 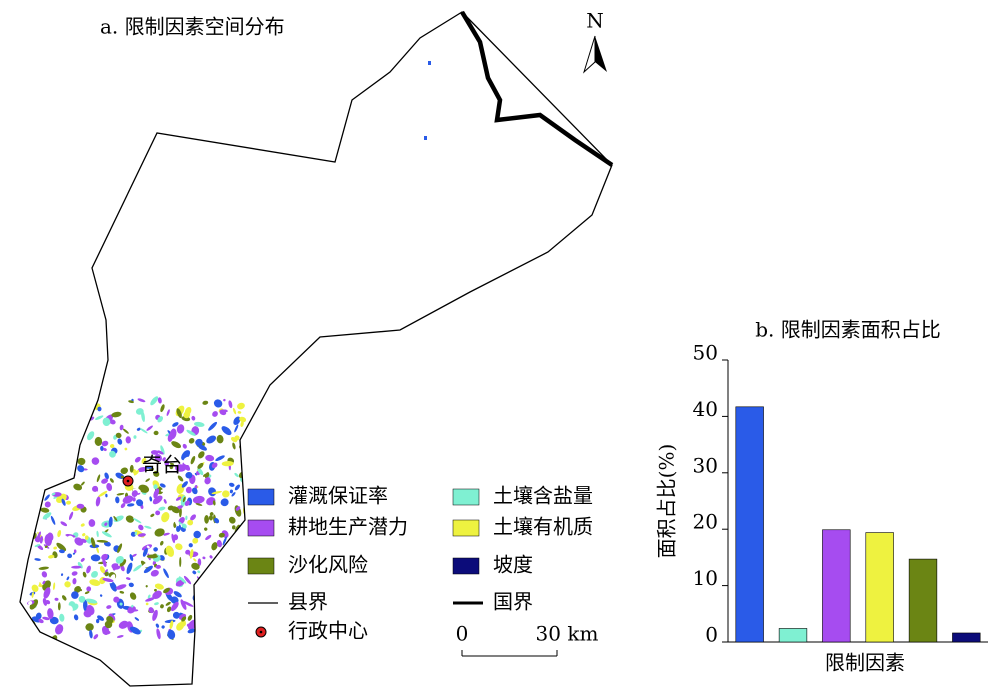 What do you see at coordinates (537, 88) in the screenshot?
I see `national-boundary` at bounding box center [537, 88].